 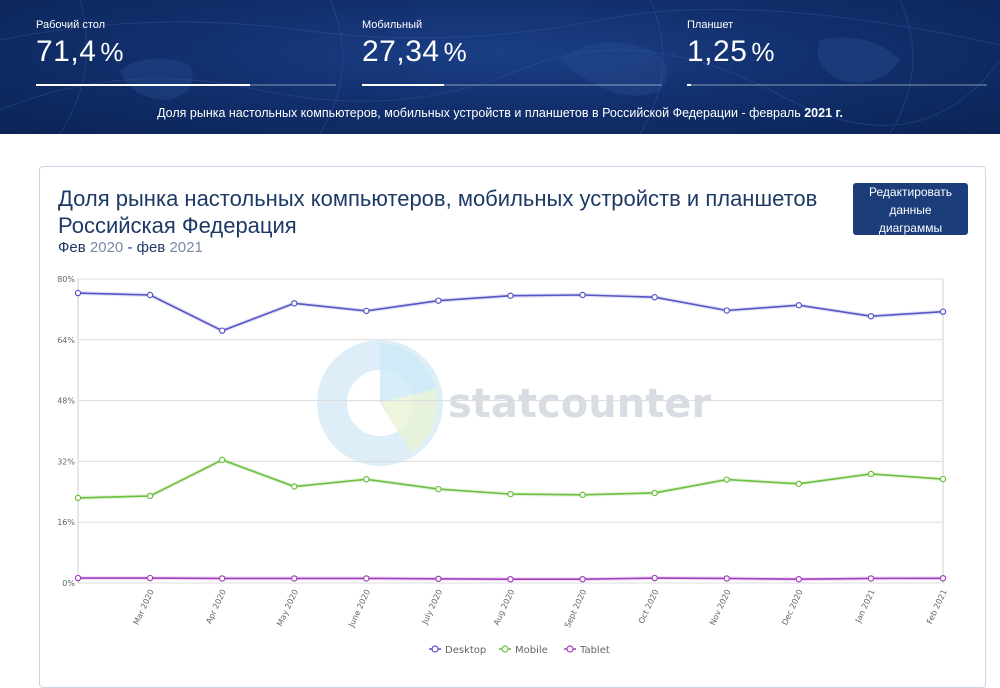 I want to click on stat-tablet: Планшет 1,25%, so click(x=837, y=52).